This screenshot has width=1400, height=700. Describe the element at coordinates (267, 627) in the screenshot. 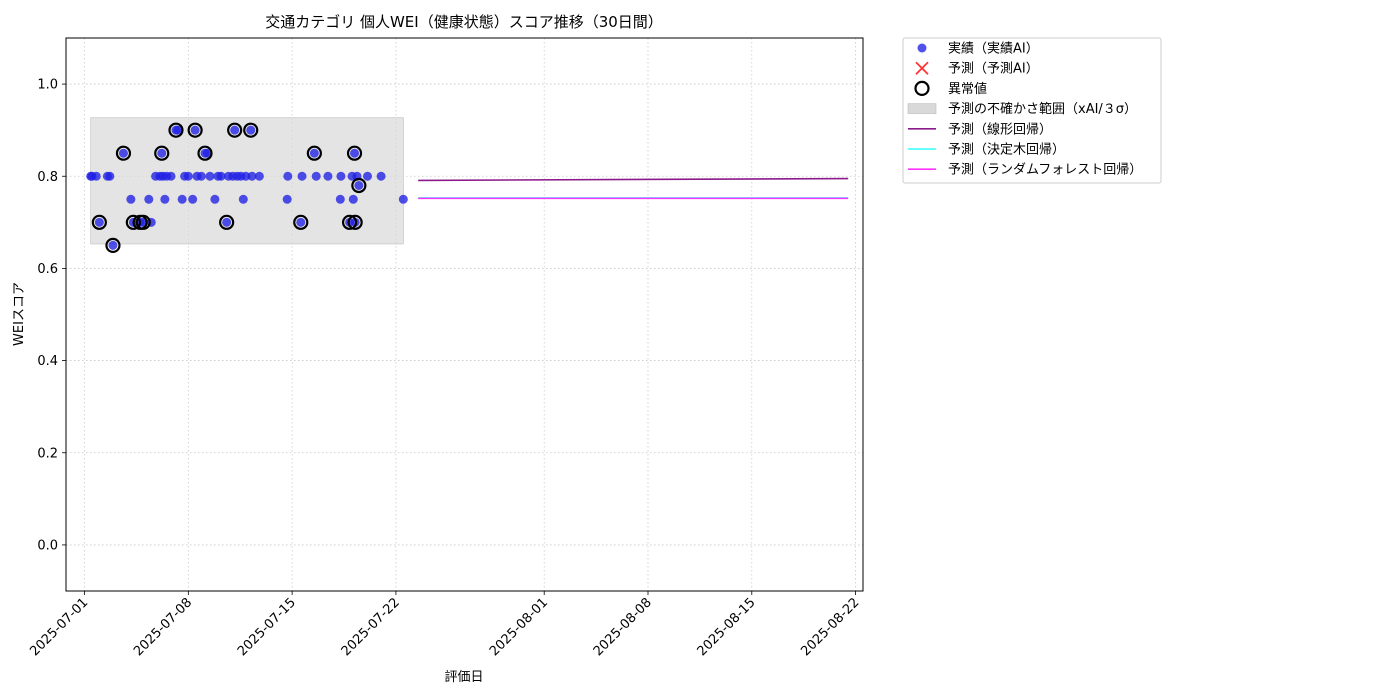

I see `x-tick-label: 2025-07-15` at that location.